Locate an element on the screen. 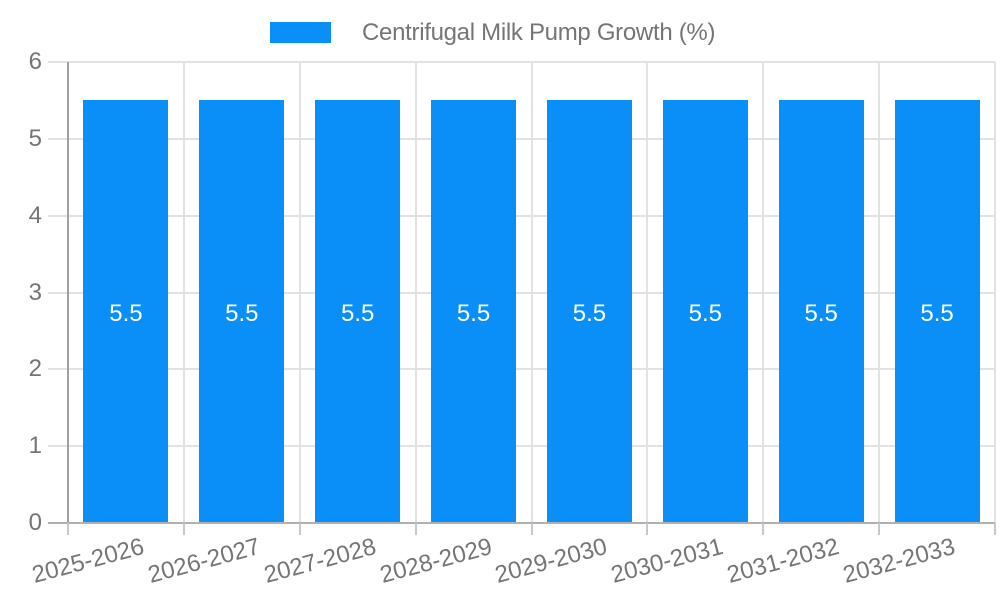 This screenshot has height=600, width=1000. y-tick-label: 1 is located at coordinates (35, 446).